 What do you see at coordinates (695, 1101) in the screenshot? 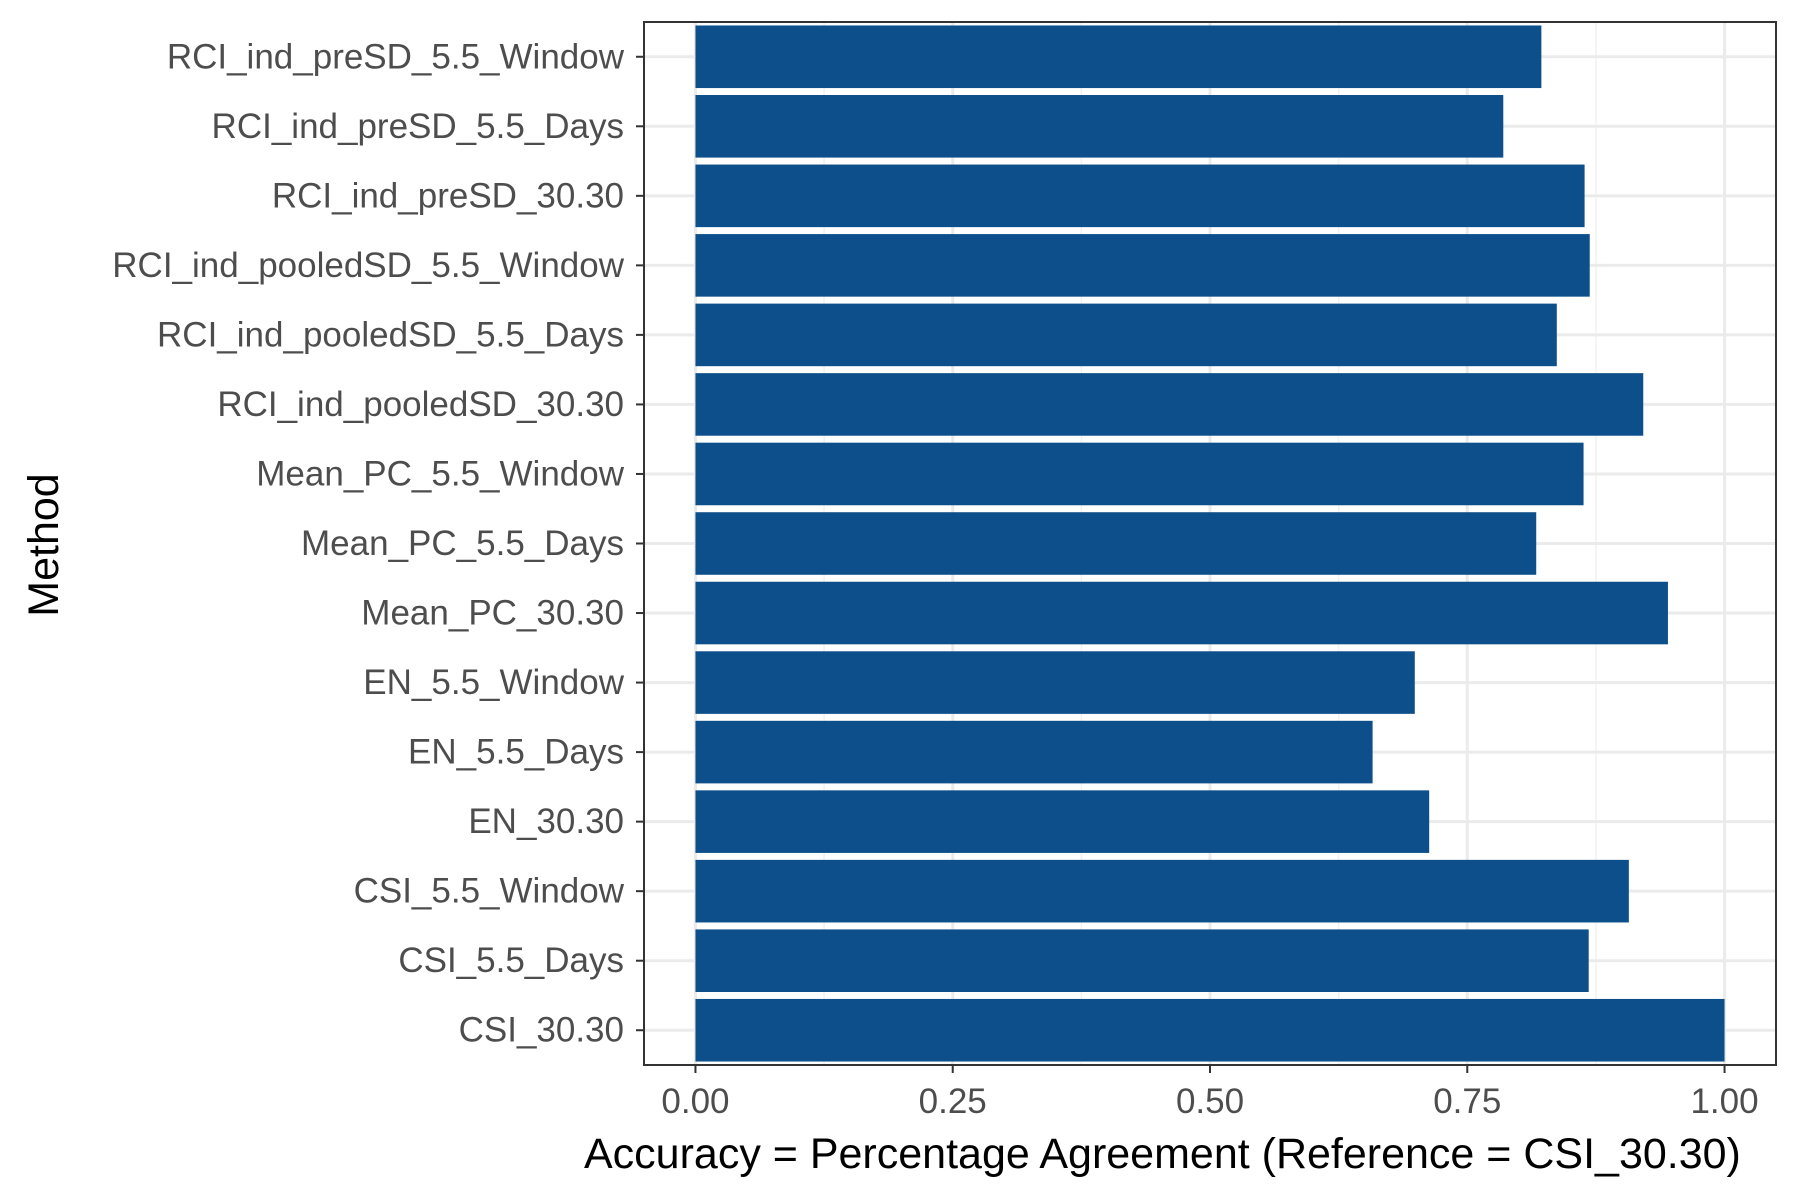
I see `x-tick-label: 0.00` at bounding box center [695, 1101].